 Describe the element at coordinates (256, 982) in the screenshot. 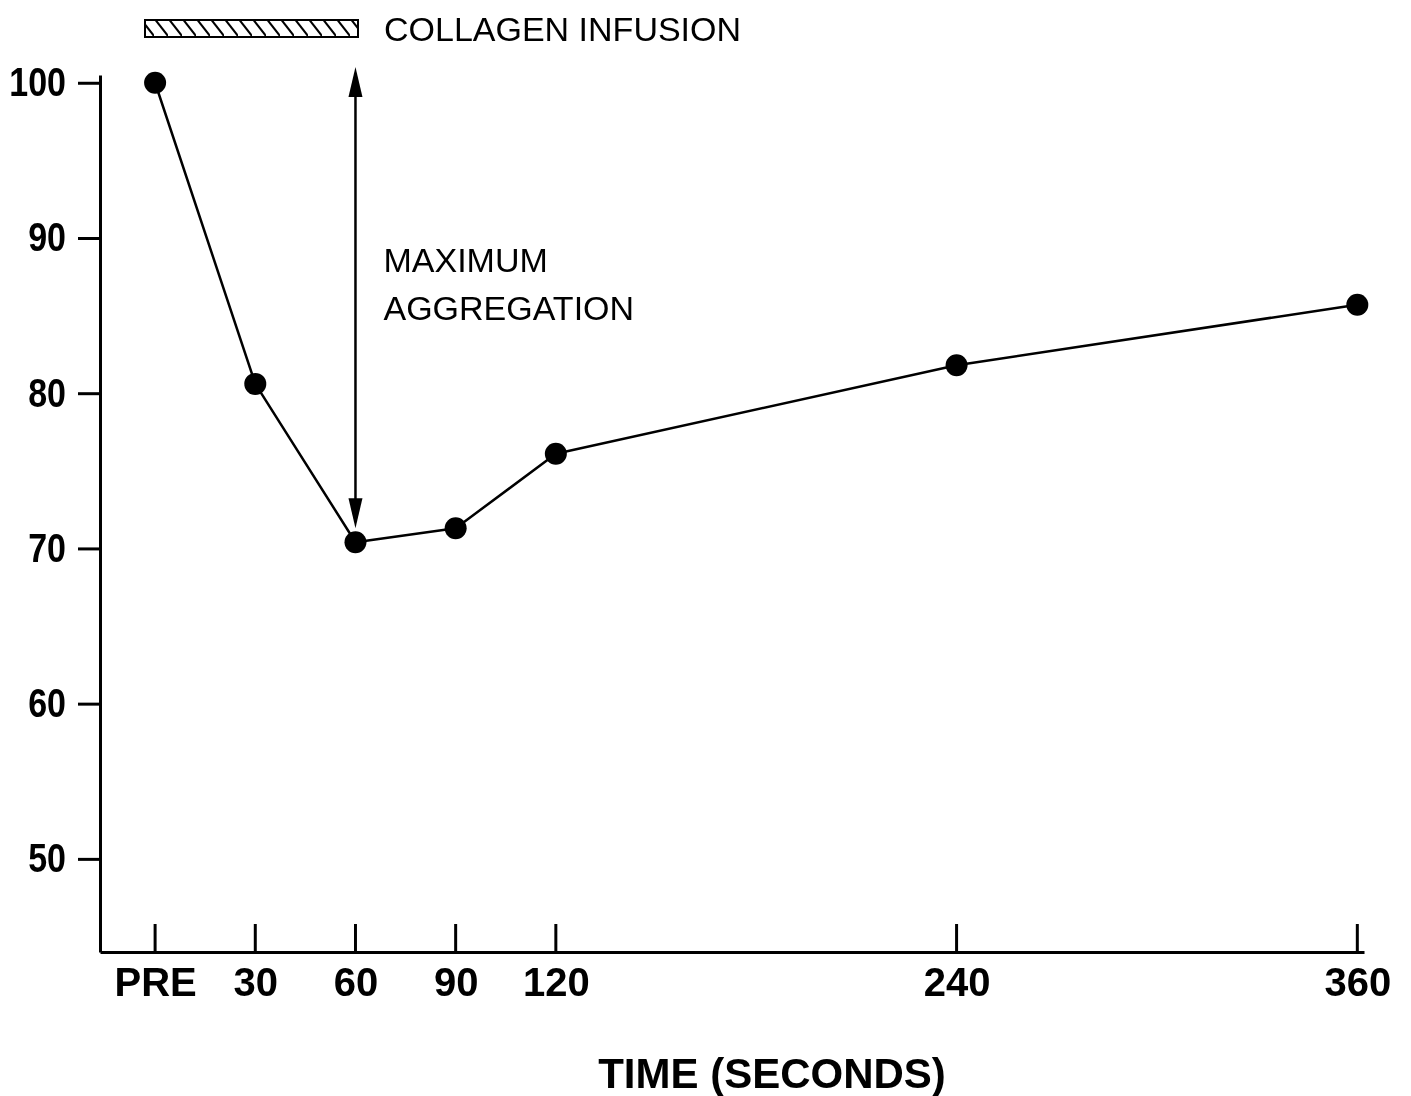

I see `x-tick-label: 30` at that location.